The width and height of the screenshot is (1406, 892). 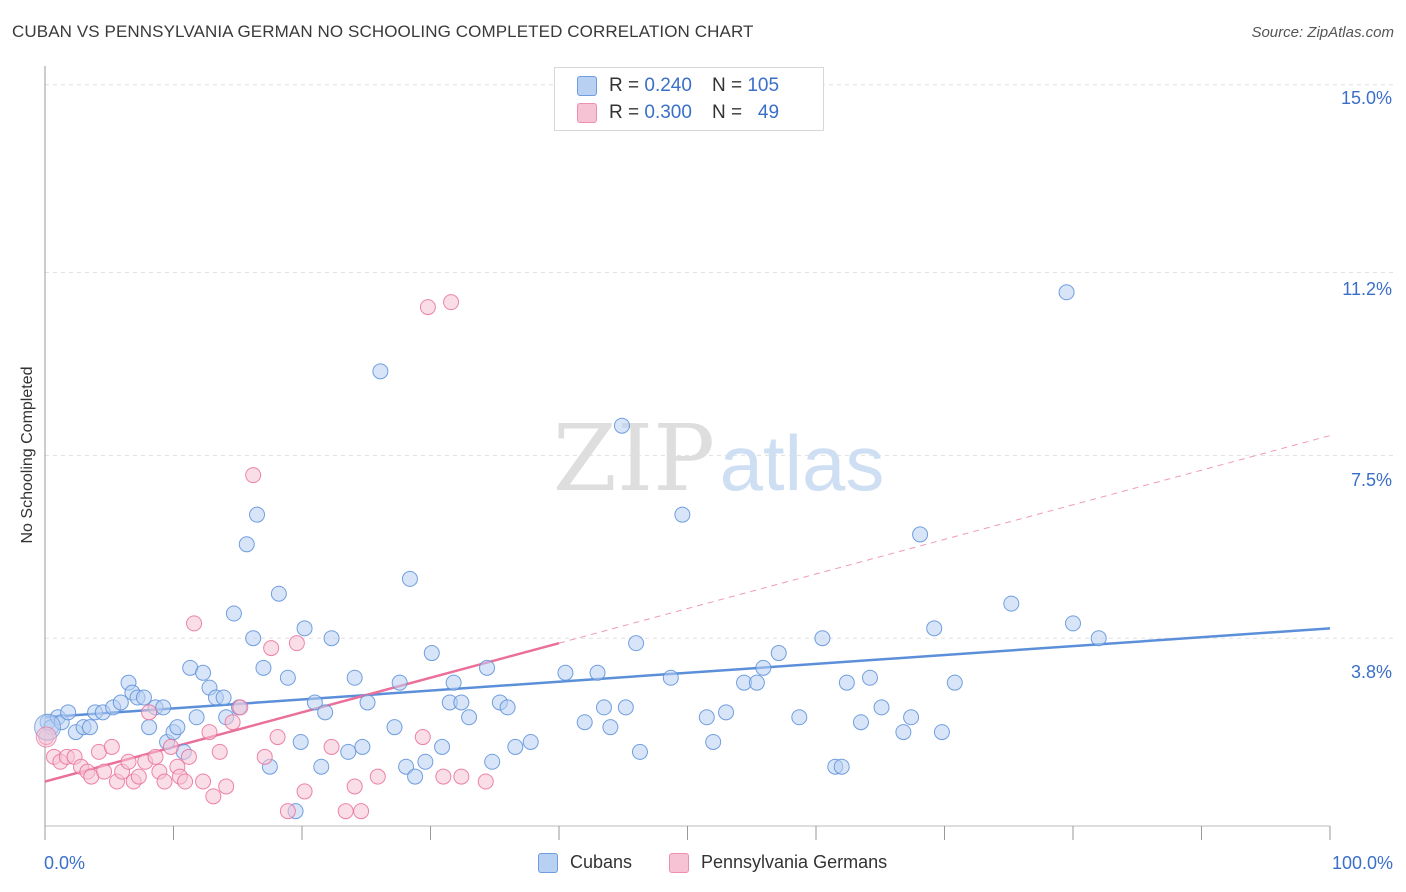 I want to click on legend-r-value: 0.240, so click(x=668, y=85).